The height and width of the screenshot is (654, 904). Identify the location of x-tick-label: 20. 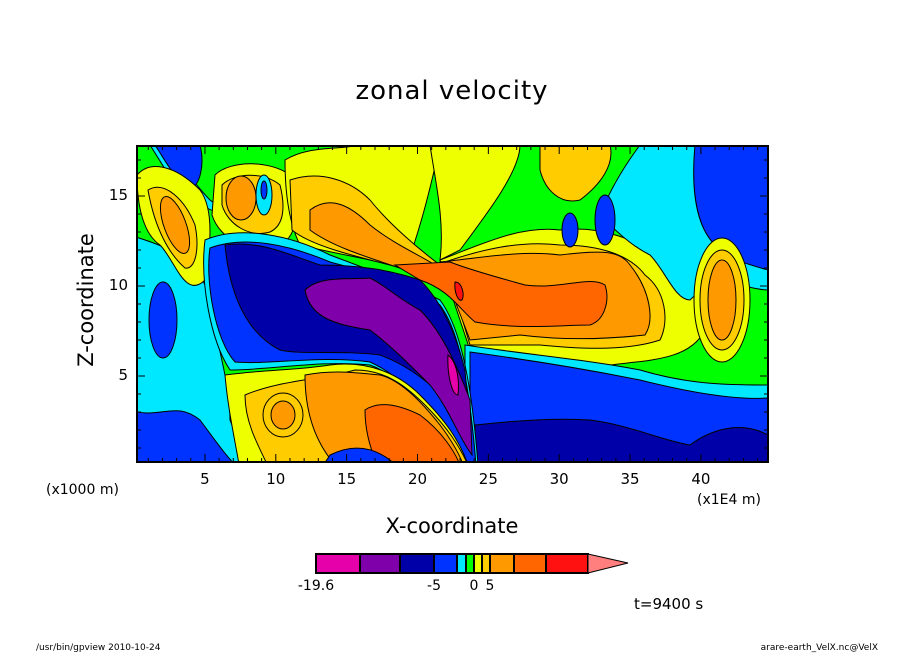
(417, 479).